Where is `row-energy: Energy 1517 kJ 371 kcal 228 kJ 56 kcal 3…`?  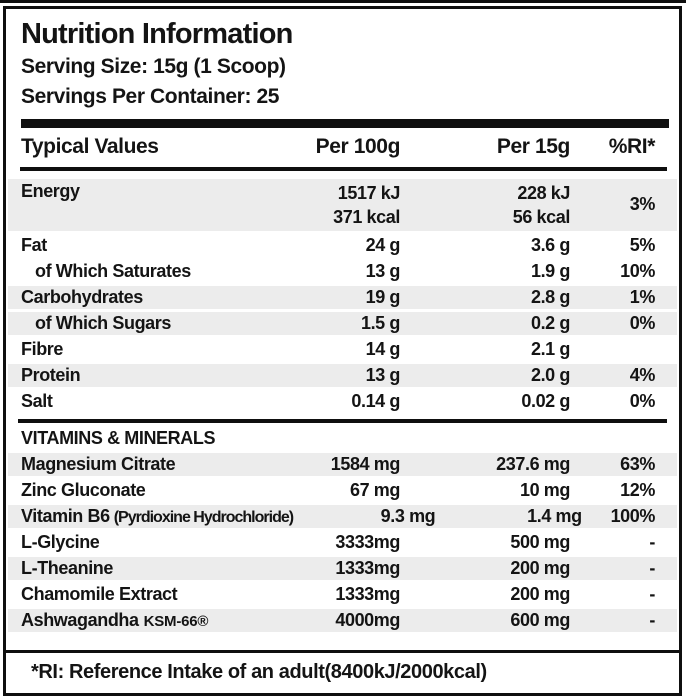 row-energy: Energy 1517 kJ 371 kcal 228 kJ 56 kcal 3… is located at coordinates (342, 206).